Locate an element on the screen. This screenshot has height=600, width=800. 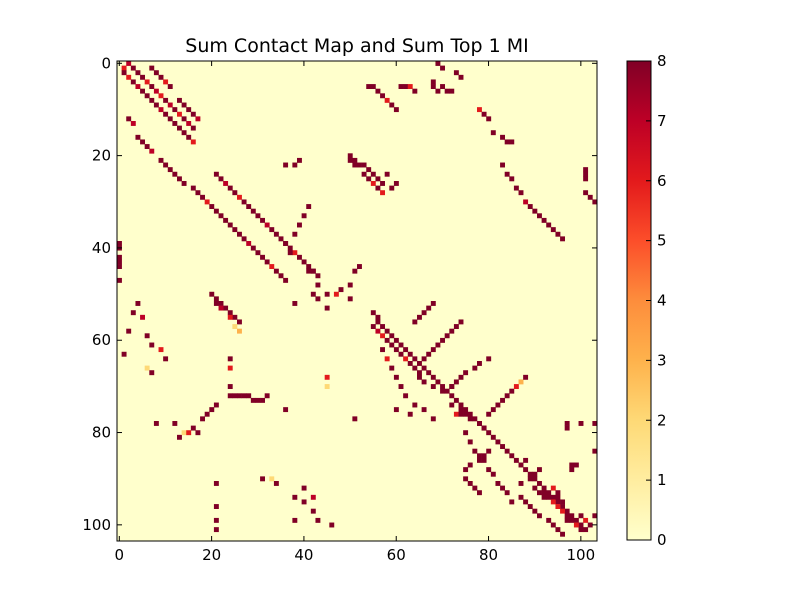
colorbar-tick-label: 4 is located at coordinates (662, 301).